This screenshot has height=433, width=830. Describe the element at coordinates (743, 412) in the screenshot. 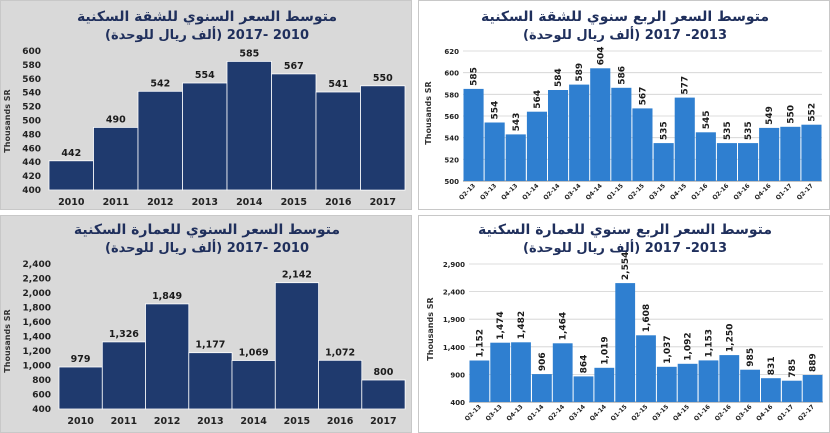

I see `x-tick-label: Q3-16` at that location.